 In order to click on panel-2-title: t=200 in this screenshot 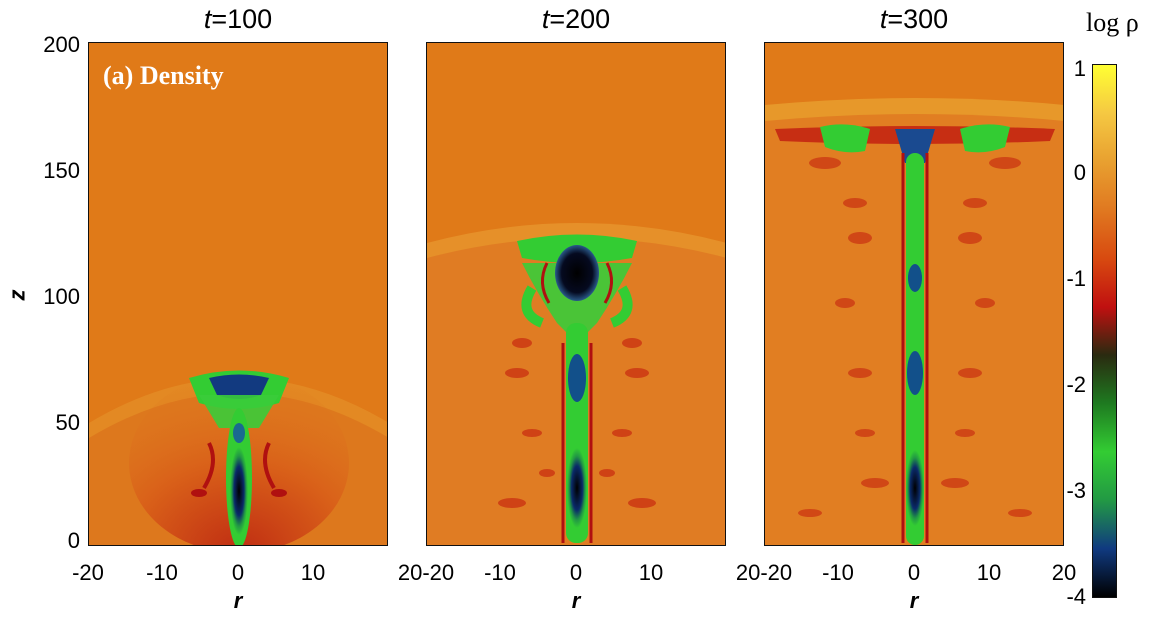, I will do `click(576, 19)`.